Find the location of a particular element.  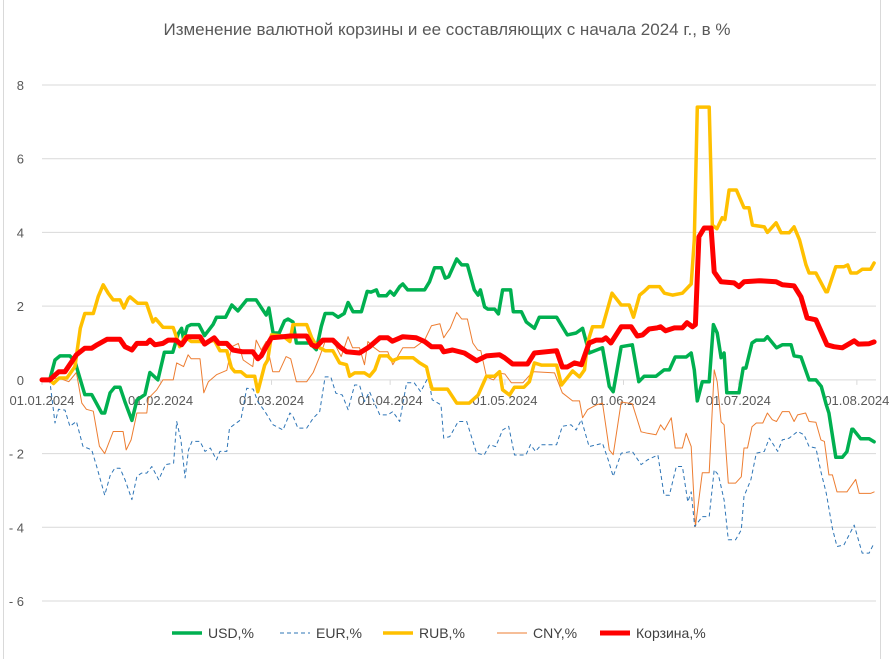

legend-label: Корзина,% is located at coordinates (671, 633).